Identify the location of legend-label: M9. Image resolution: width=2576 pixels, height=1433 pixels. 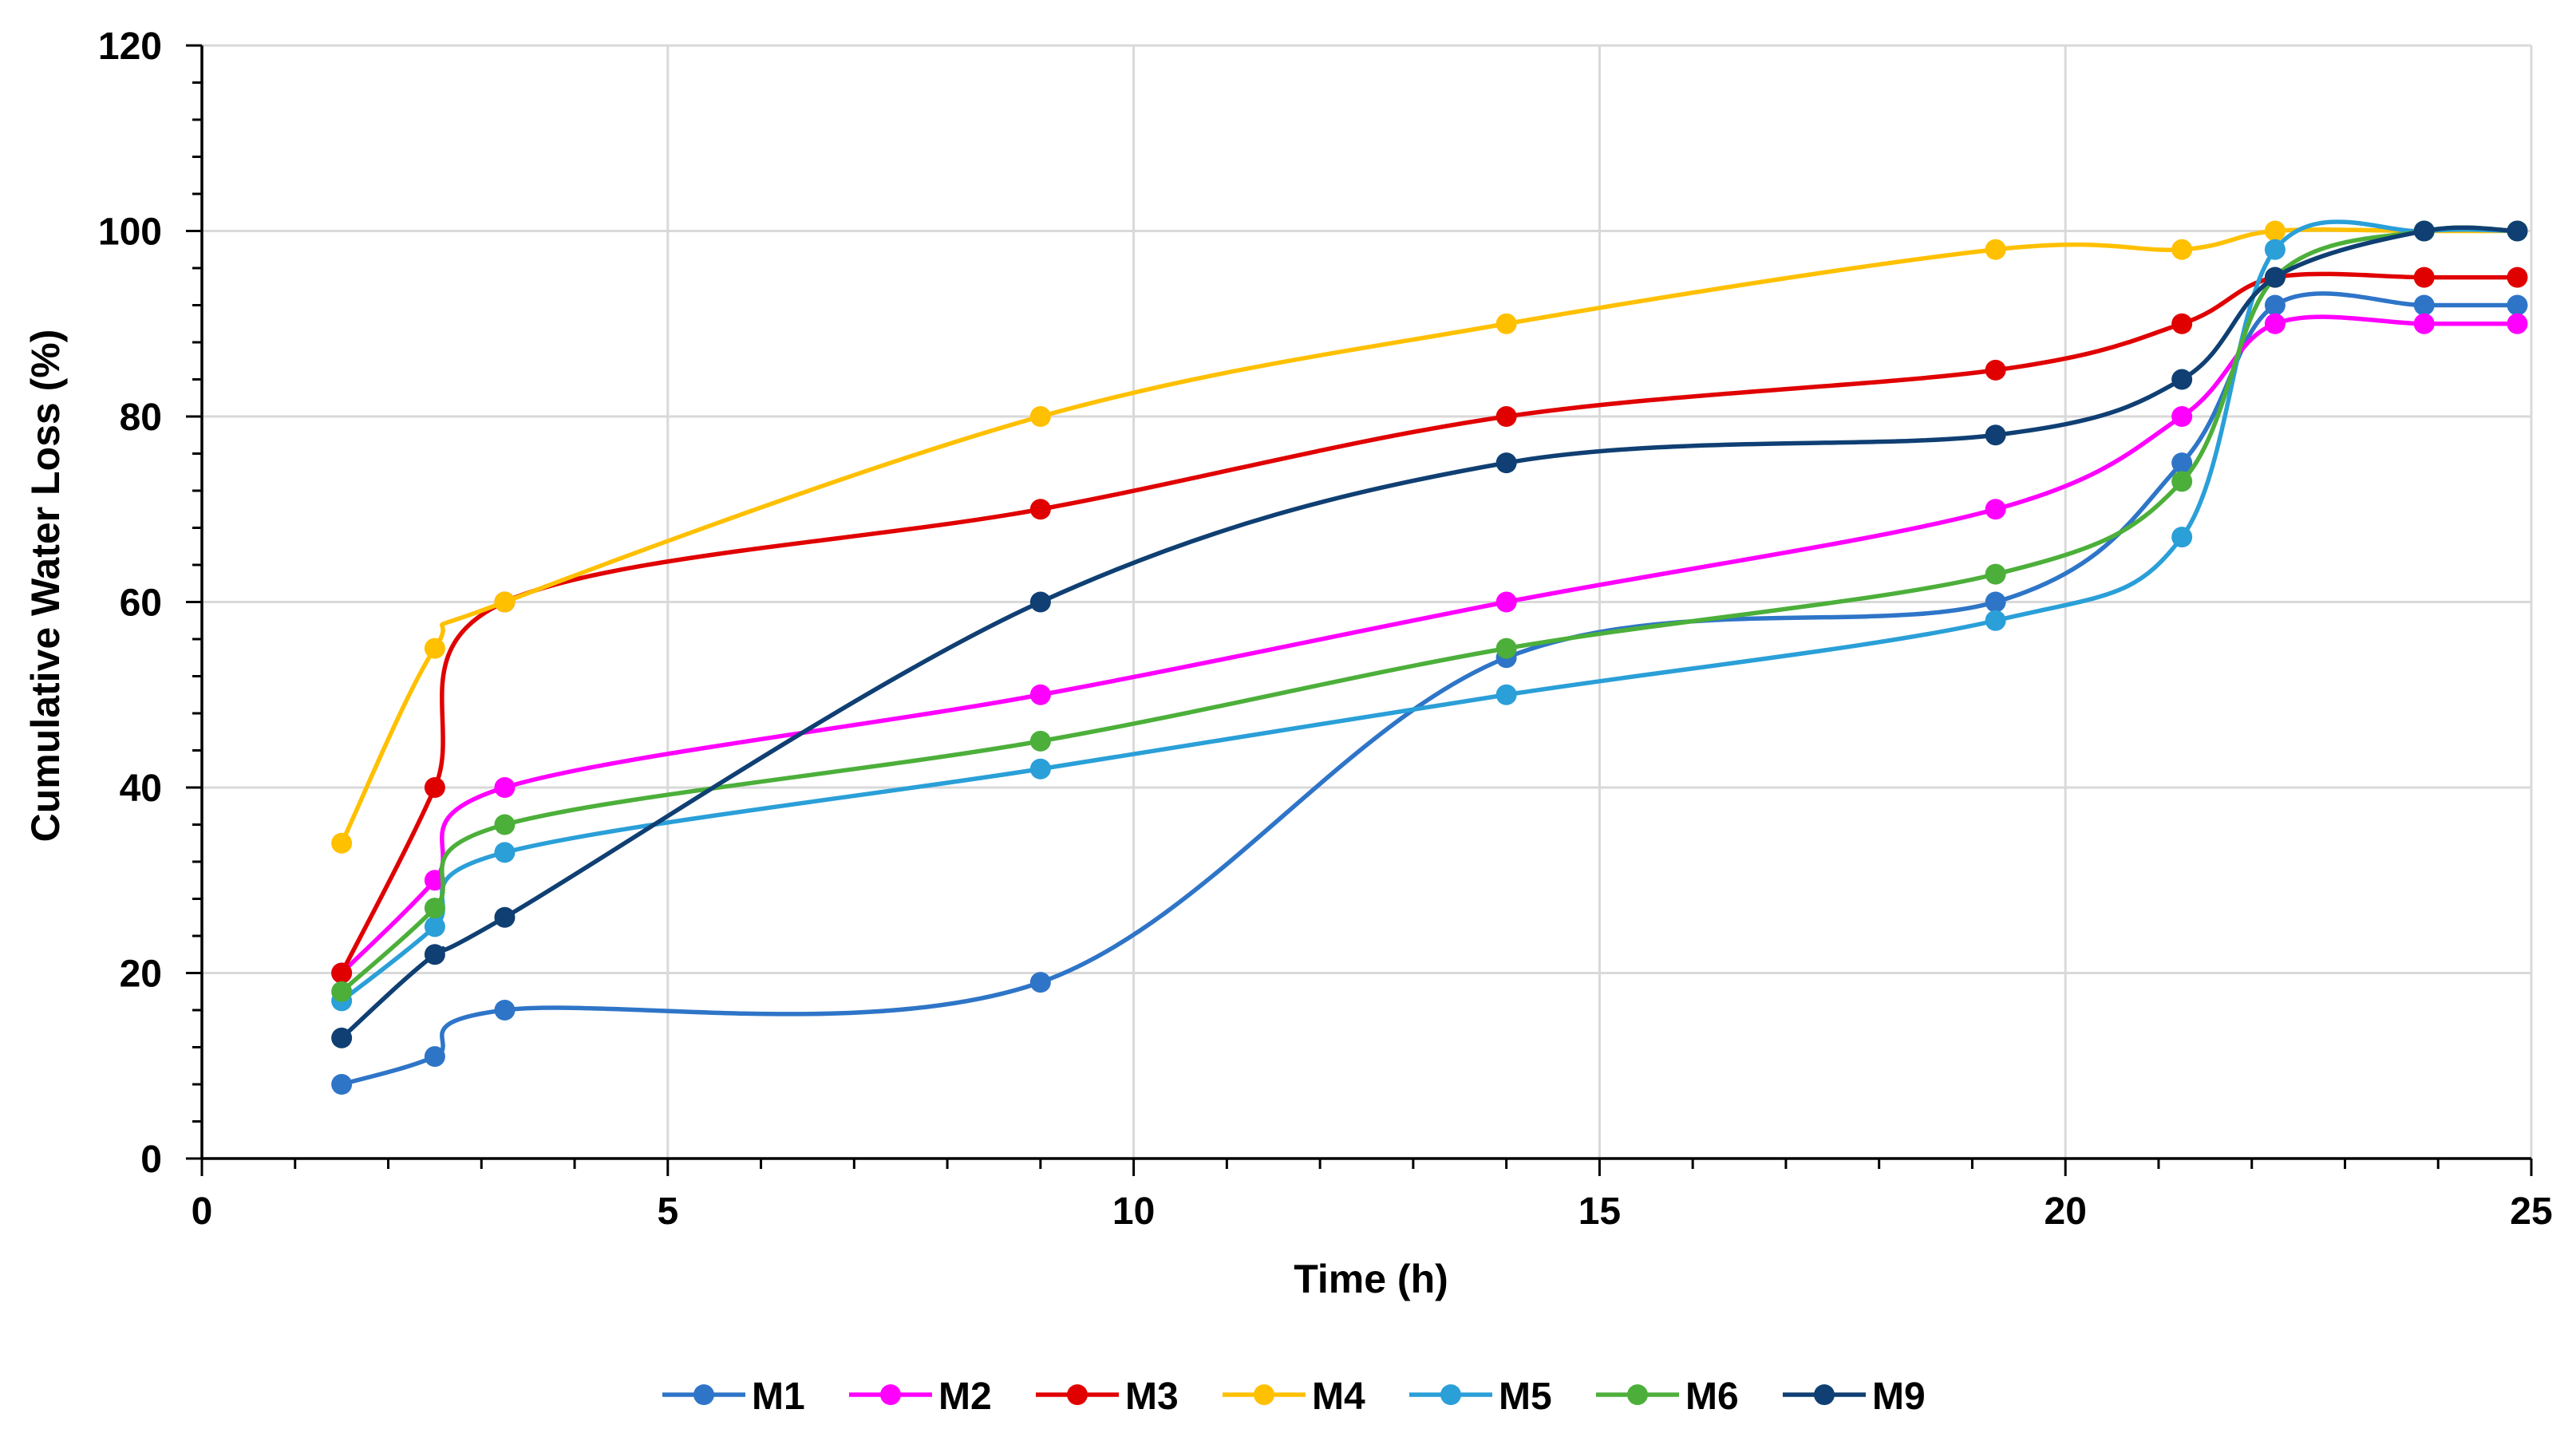
(1899, 1397).